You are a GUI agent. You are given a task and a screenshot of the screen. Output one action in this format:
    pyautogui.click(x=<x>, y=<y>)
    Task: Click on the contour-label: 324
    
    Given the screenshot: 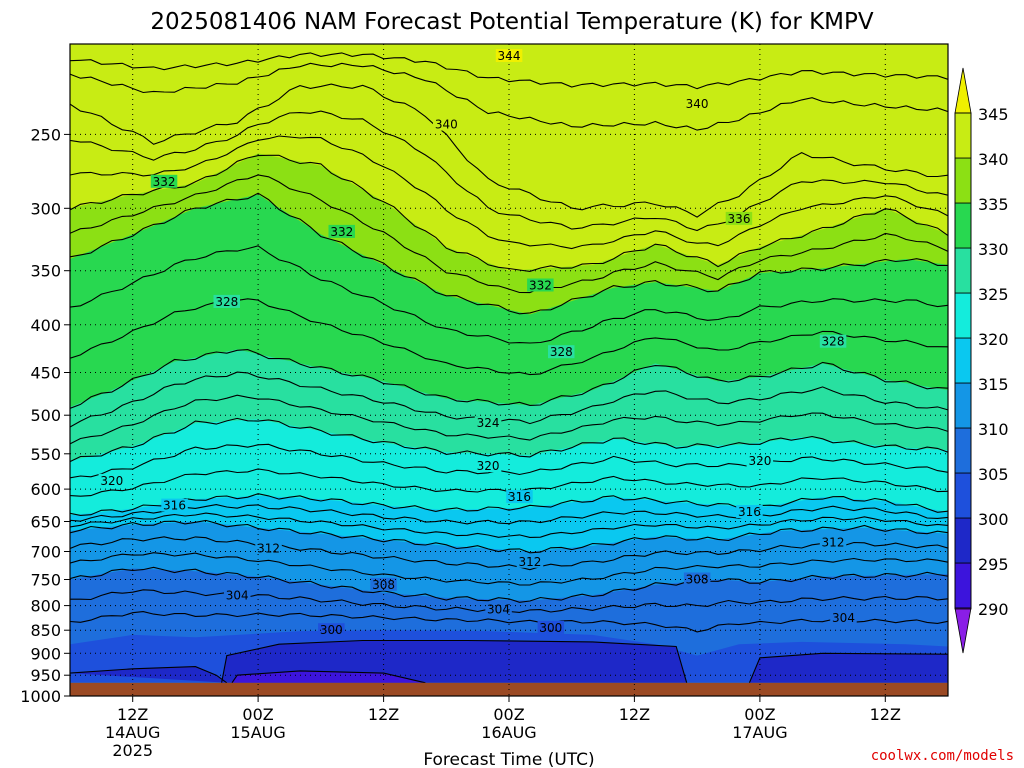 What is the action you would take?
    pyautogui.click(x=488, y=423)
    